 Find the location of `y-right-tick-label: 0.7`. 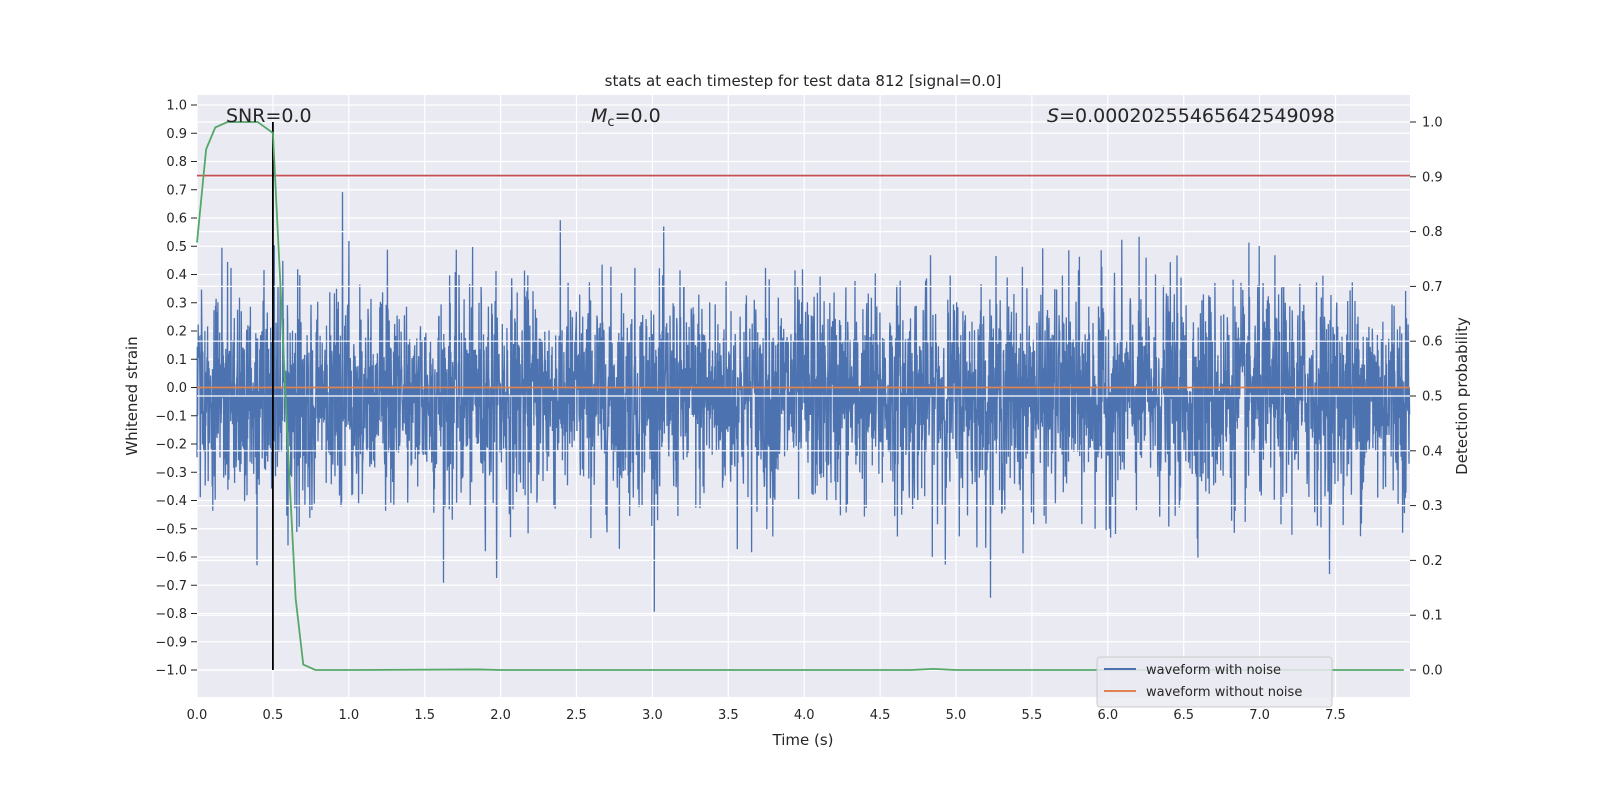

y-right-tick-label: 0.7 is located at coordinates (1432, 287).